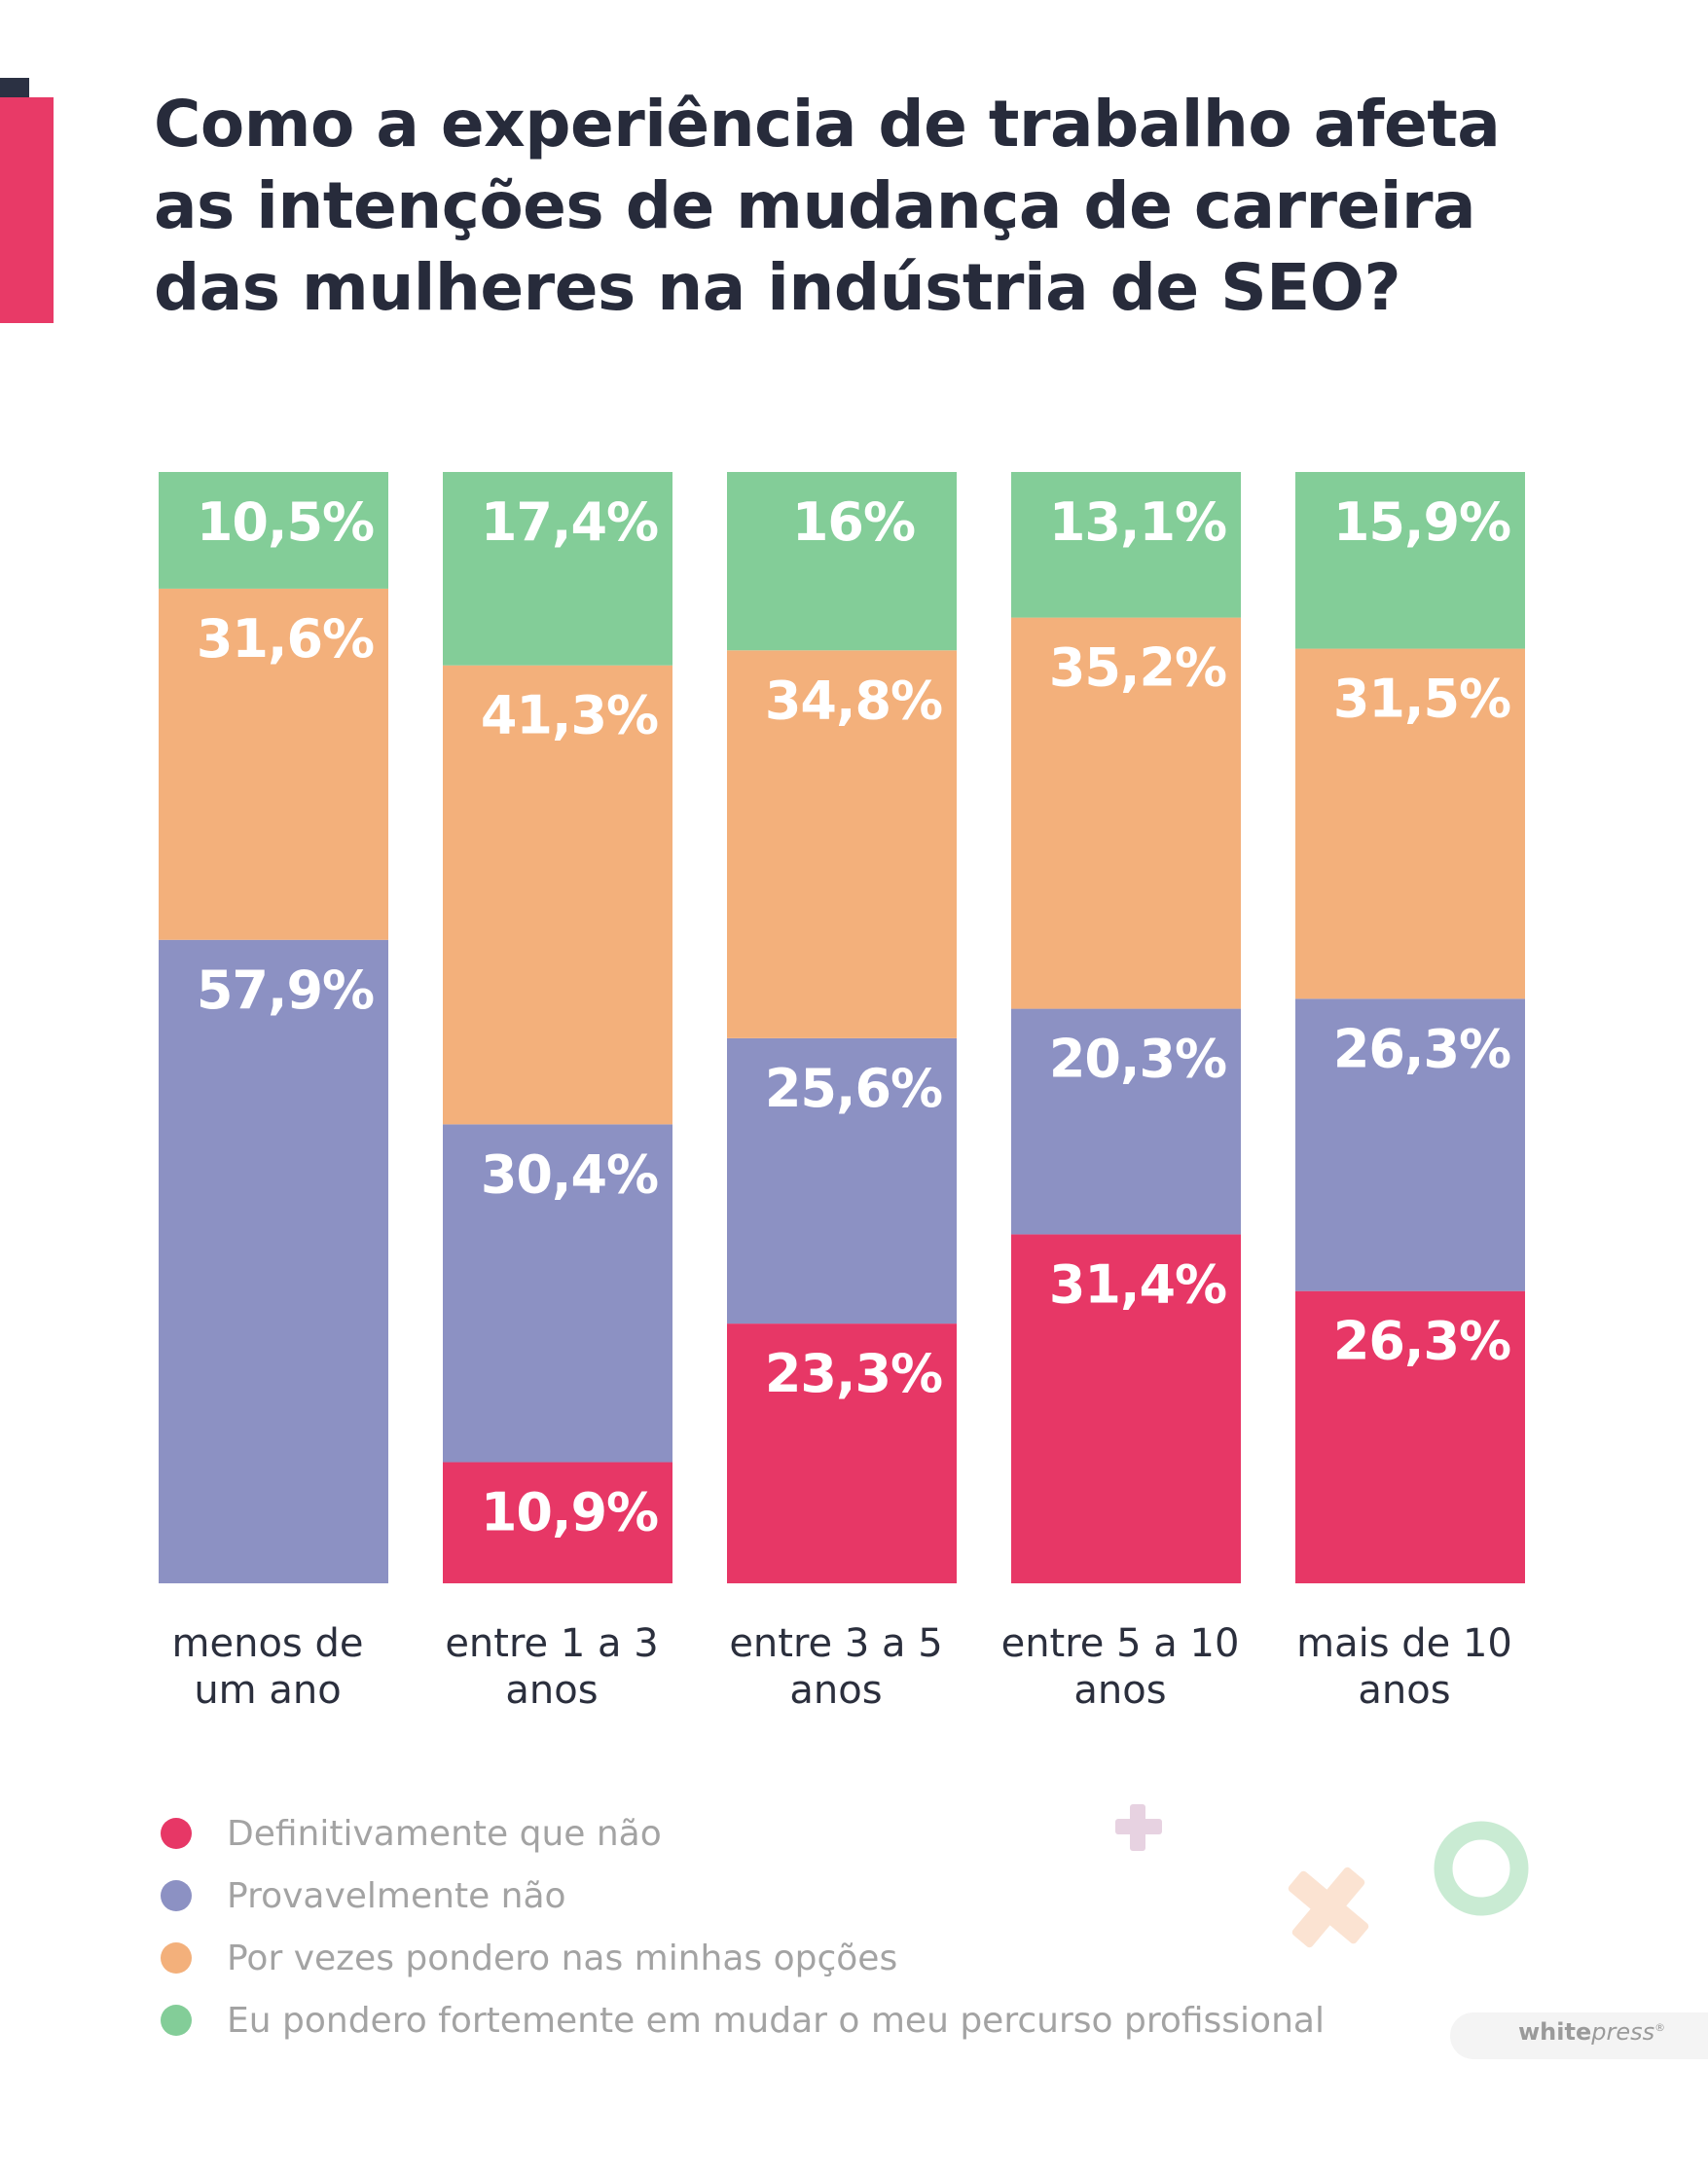  What do you see at coordinates (1137, 1059) in the screenshot?
I see `data-label-provavelmente-nao-4: 20,3%` at bounding box center [1137, 1059].